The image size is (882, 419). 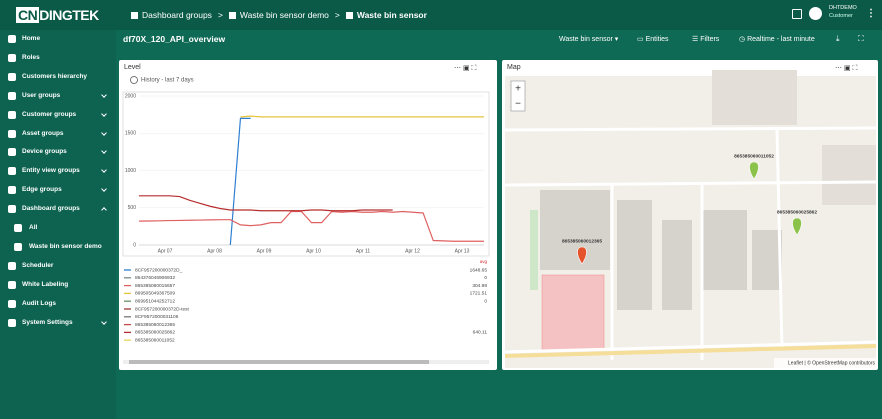 What do you see at coordinates (690, 351) in the screenshot?
I see `main-road` at bounding box center [690, 351].